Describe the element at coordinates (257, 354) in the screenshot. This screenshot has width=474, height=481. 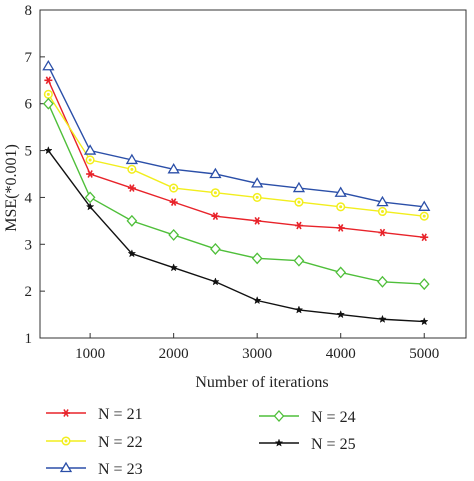
I see `x-tick-label: 3000` at that location.